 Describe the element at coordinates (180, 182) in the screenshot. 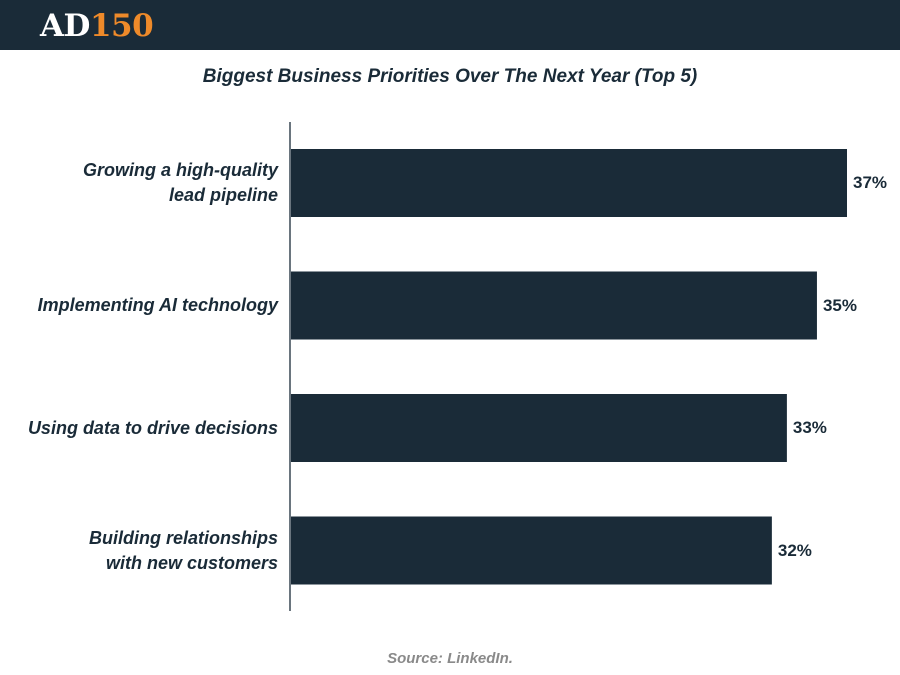

I see `category-label-0: Growing a high-quality lead pipeline` at that location.